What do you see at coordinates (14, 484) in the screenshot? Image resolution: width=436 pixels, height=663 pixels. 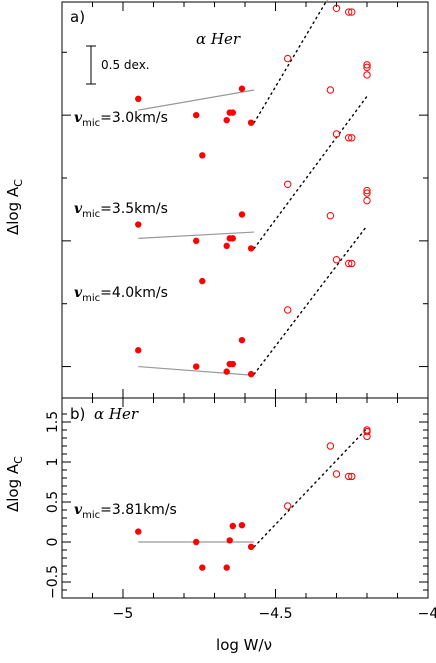 I see `panel-b-ylabel: Δlog AC` at bounding box center [14, 484].